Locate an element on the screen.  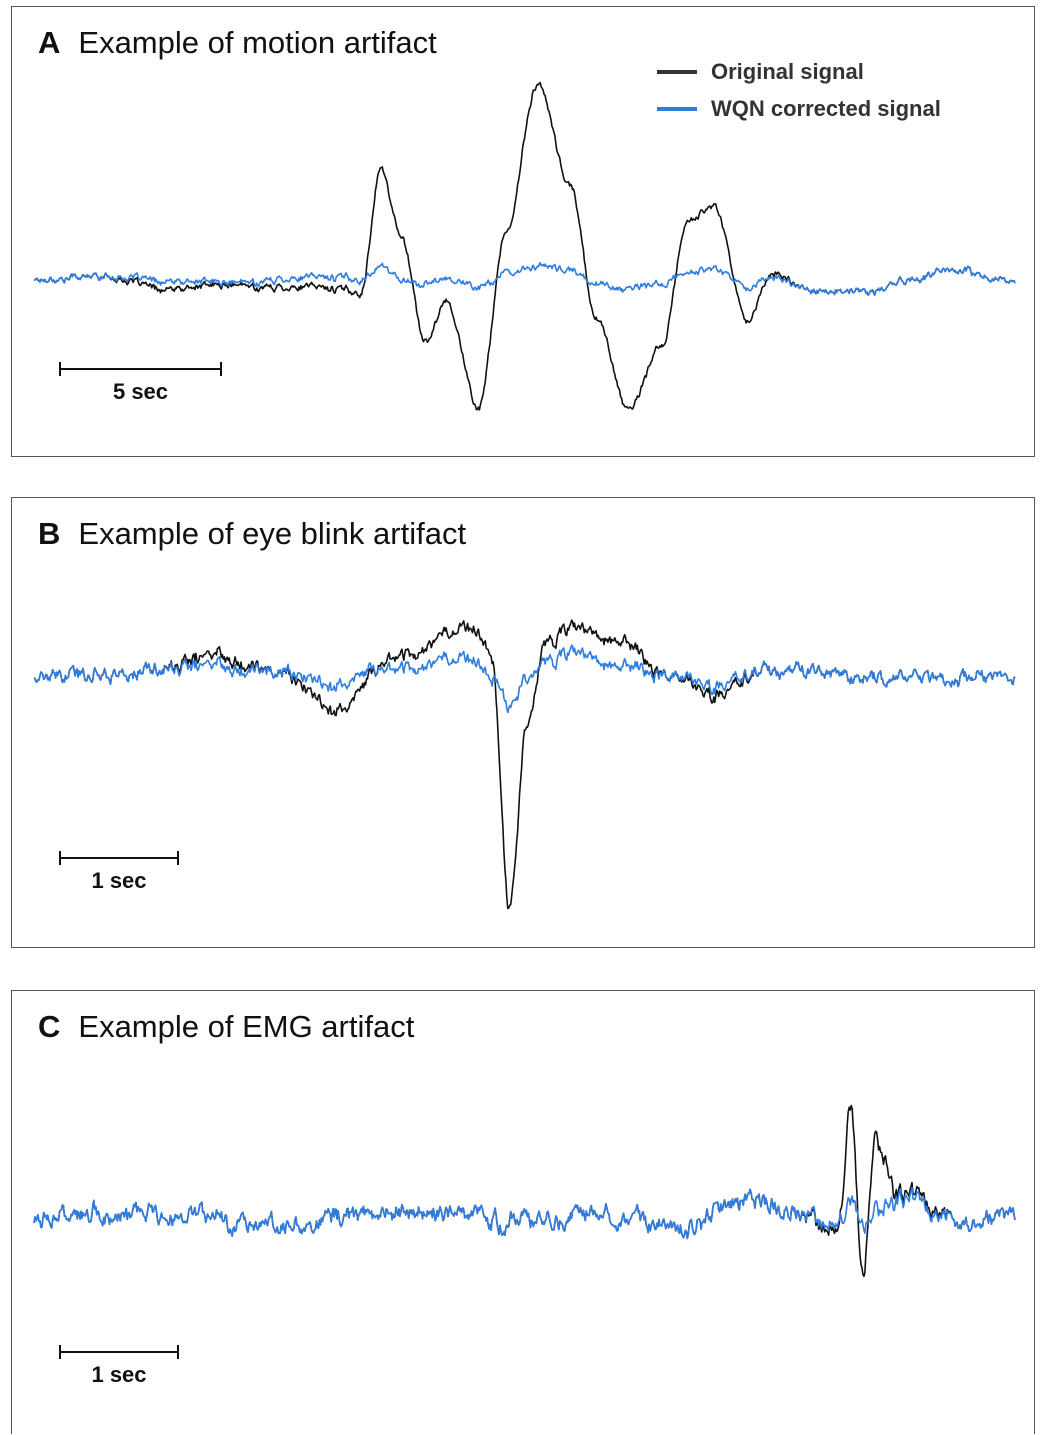
panel-letter: A is located at coordinates (49, 42).